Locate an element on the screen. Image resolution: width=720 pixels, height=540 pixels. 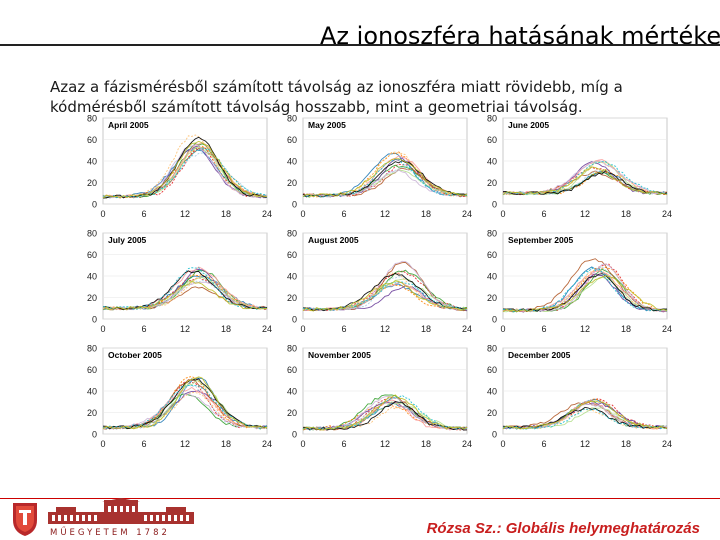
chart-title: April 2005 is located at coordinates (128, 125).